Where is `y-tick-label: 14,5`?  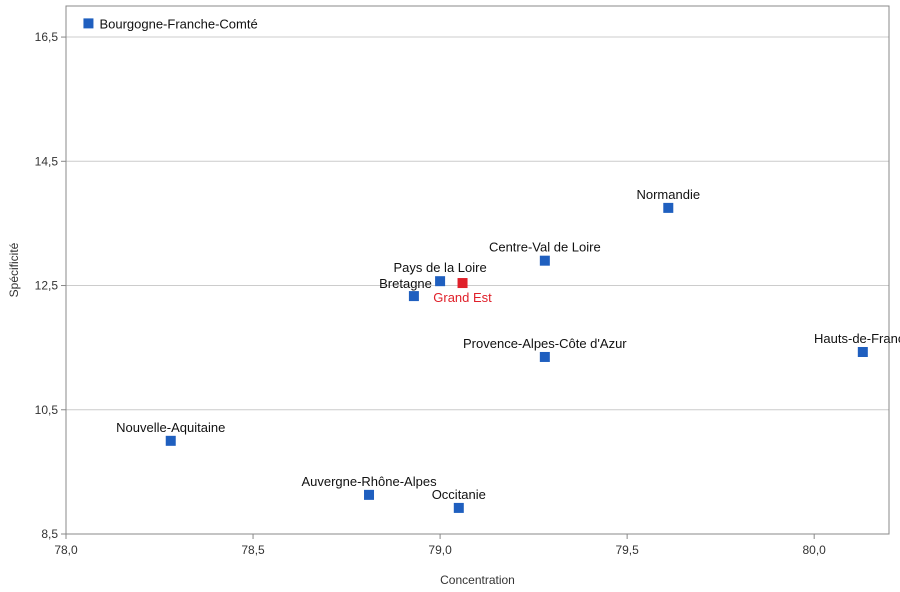
y-tick-label: 14,5 is located at coordinates (47, 161).